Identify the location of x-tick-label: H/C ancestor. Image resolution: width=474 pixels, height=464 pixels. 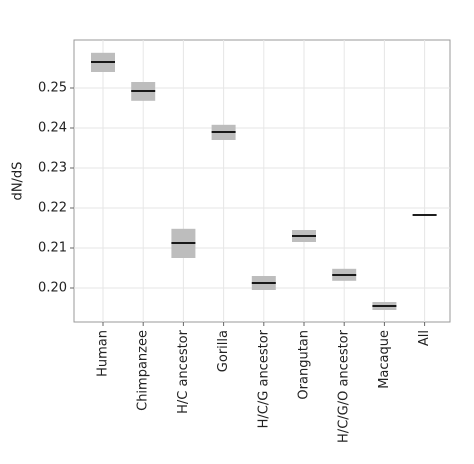
(183, 371).